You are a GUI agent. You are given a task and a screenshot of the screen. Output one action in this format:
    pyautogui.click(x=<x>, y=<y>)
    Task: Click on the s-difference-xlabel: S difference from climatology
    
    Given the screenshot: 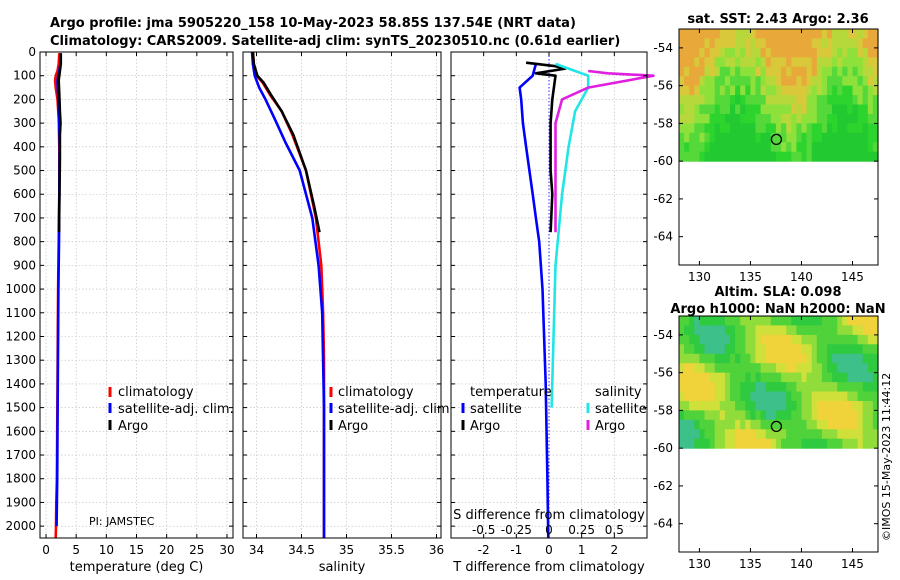 What is the action you would take?
    pyautogui.click(x=549, y=515)
    